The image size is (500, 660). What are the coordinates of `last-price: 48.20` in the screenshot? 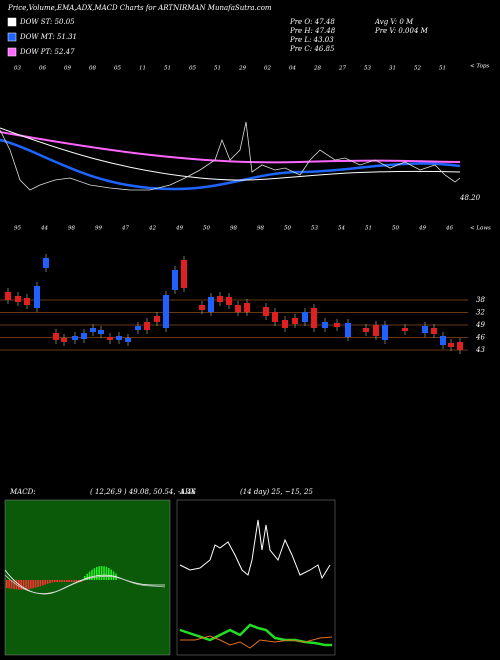 It's located at (470, 198).